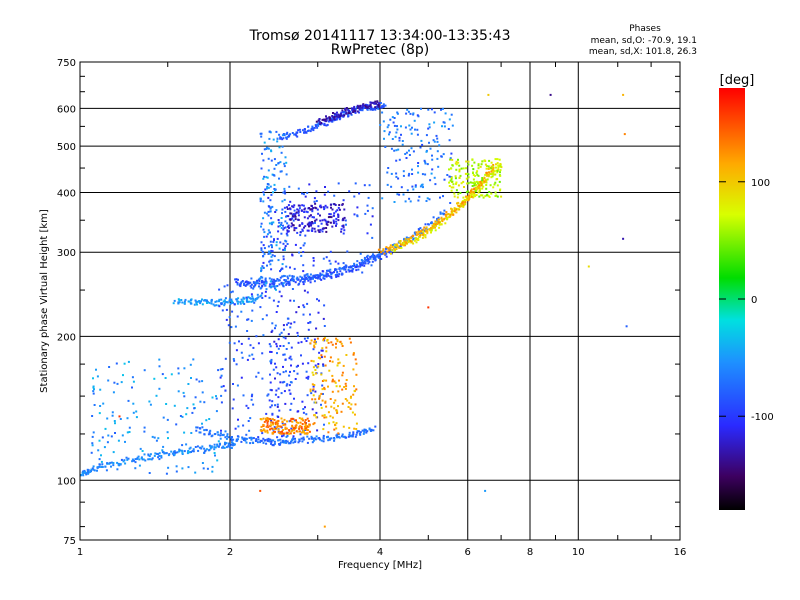 Image resolution: width=800 pixels, height=600 pixels. What do you see at coordinates (66, 253) in the screenshot?
I see `y-tick-label: 300` at bounding box center [66, 253].